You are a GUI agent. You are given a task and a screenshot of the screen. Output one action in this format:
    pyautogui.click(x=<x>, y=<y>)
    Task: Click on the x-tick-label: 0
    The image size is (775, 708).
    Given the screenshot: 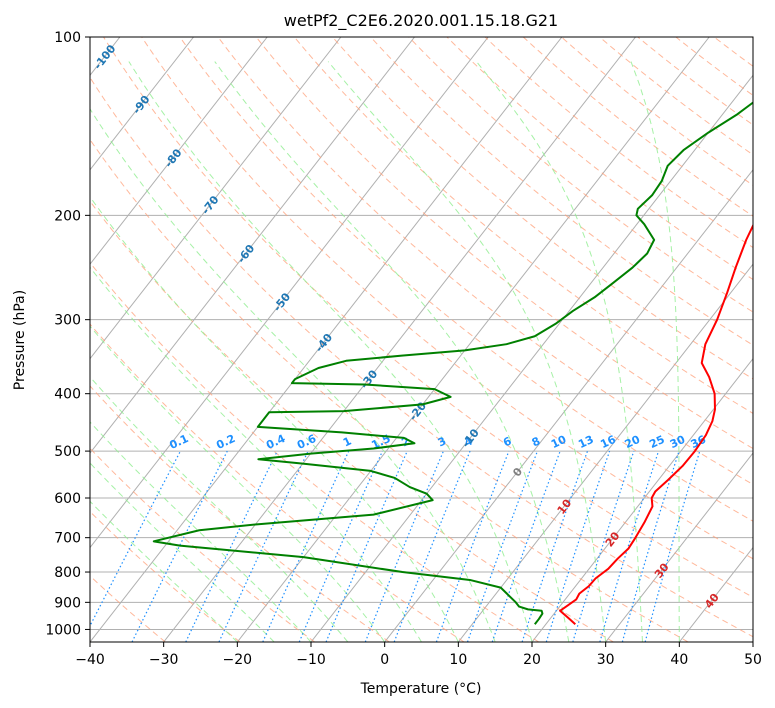 What is the action you would take?
    pyautogui.click(x=384, y=660)
    